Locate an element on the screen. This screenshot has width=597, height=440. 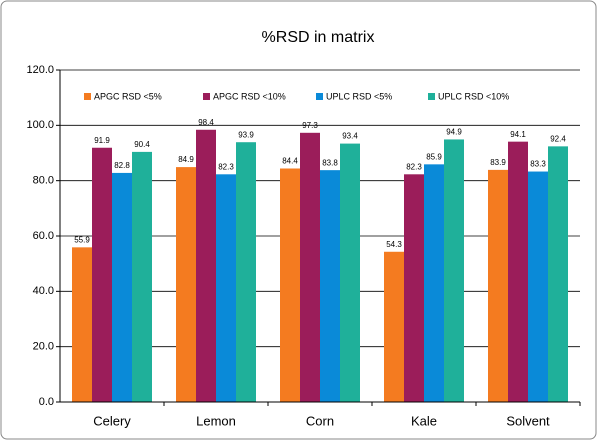
value-label: 94.1 is located at coordinates (518, 134).